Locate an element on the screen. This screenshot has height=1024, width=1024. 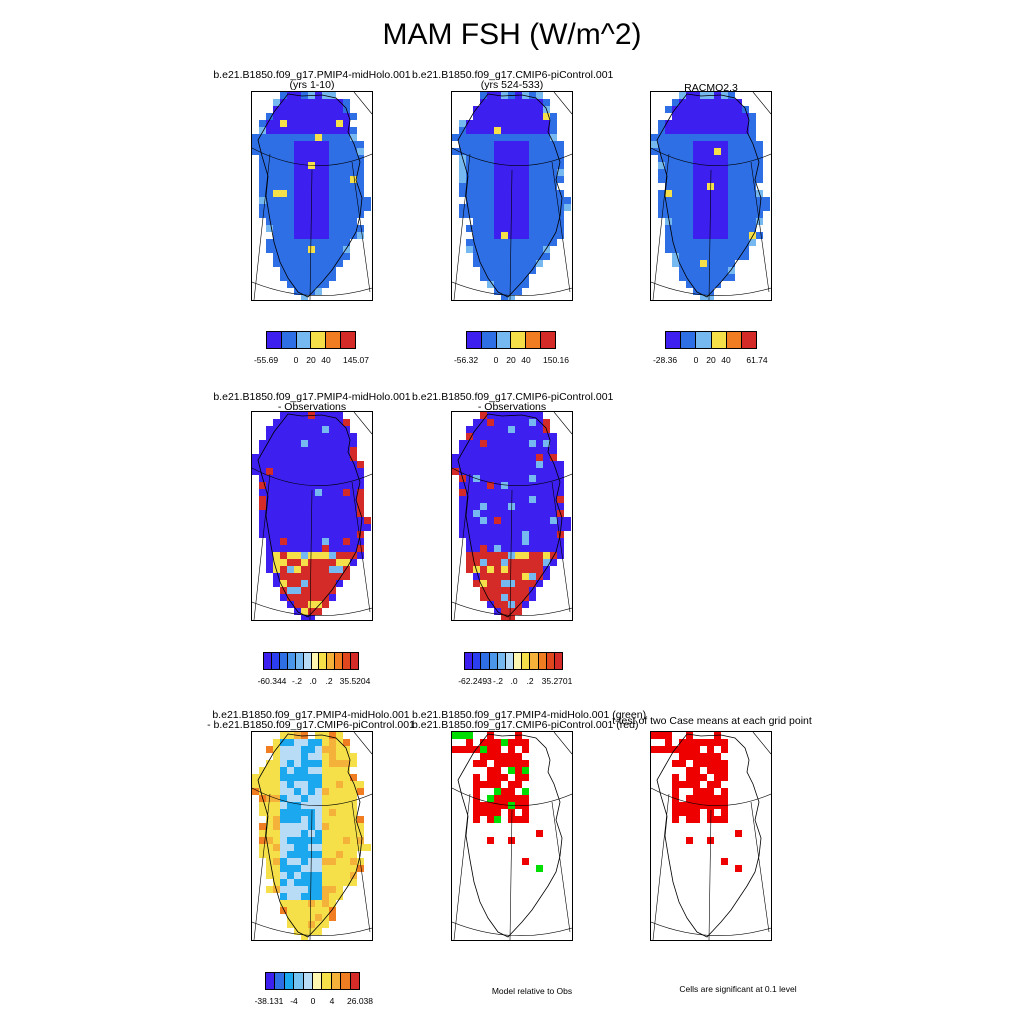
map-panel-1-graticule is located at coordinates (312, 196).